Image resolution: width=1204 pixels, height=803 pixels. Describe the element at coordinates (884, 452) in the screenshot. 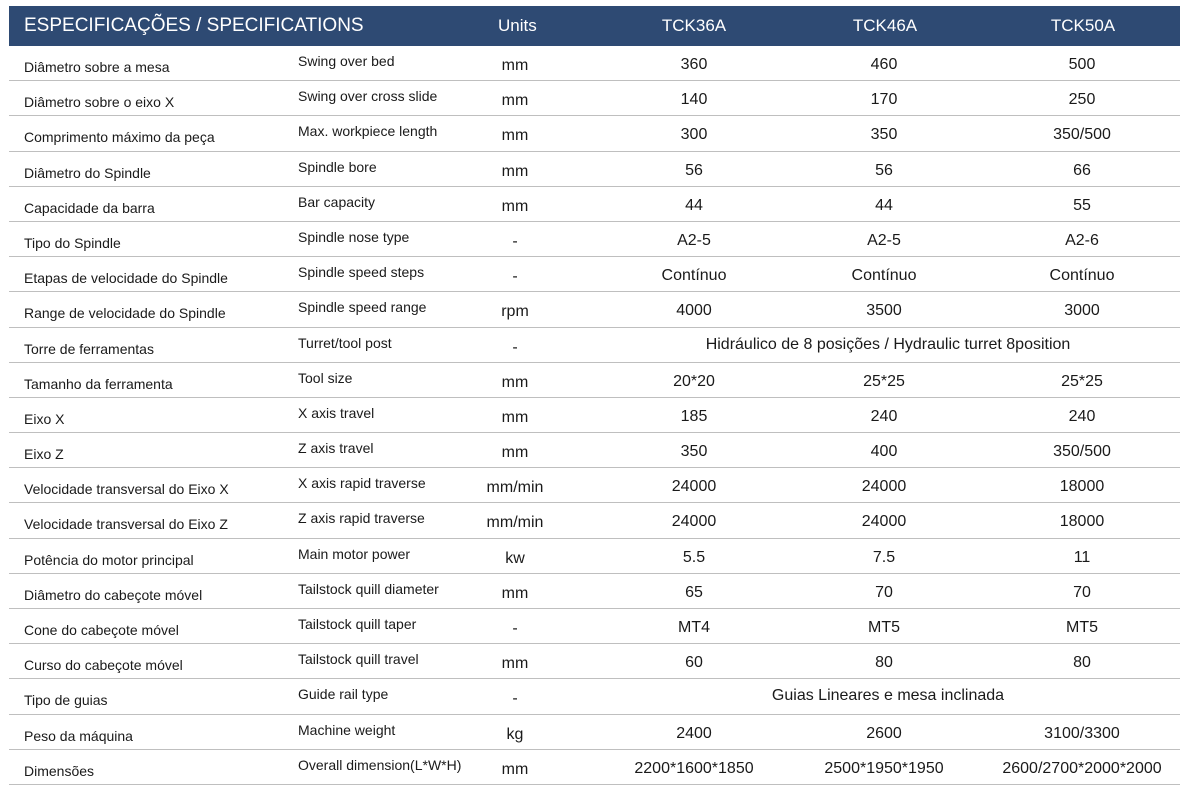

I see `spec-value-tck46a: 400` at that location.